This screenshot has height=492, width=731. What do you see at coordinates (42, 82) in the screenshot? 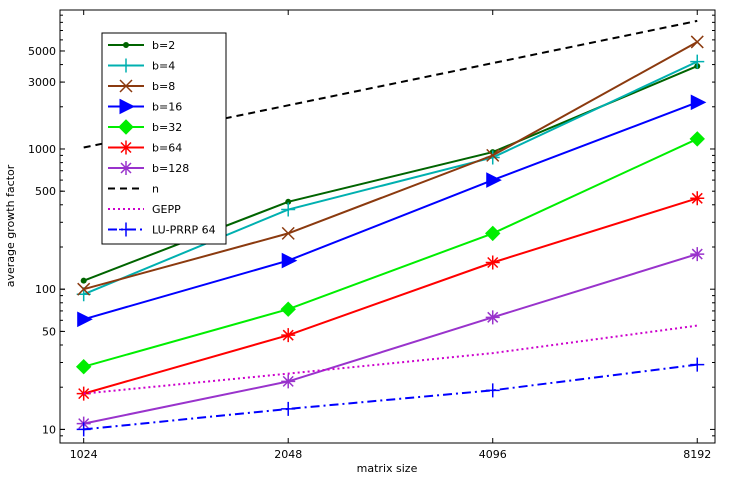
I see `y-tick-label: 3000` at bounding box center [42, 82].